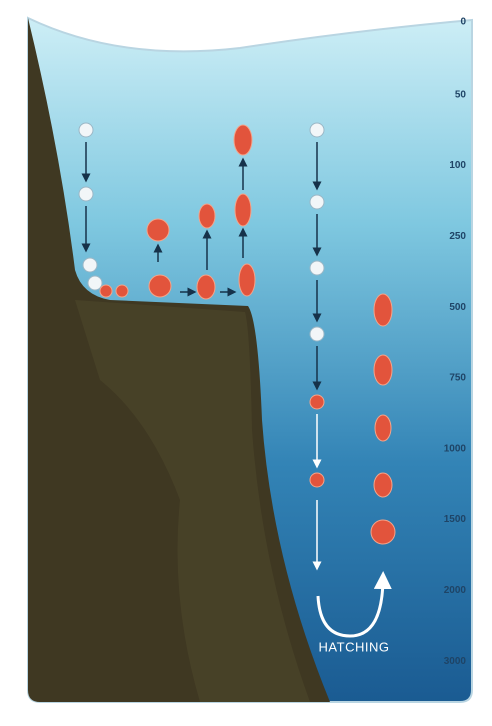 This screenshot has height=726, width=492. What do you see at coordinates (457, 307) in the screenshot?
I see `depth-label: 500` at bounding box center [457, 307].